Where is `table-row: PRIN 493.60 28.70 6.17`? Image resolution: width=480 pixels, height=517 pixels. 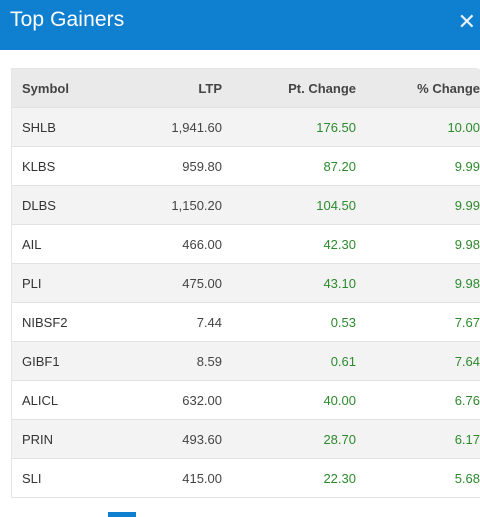 table-row: PRIN 493.60 28.70 6.17 is located at coordinates (246, 439).